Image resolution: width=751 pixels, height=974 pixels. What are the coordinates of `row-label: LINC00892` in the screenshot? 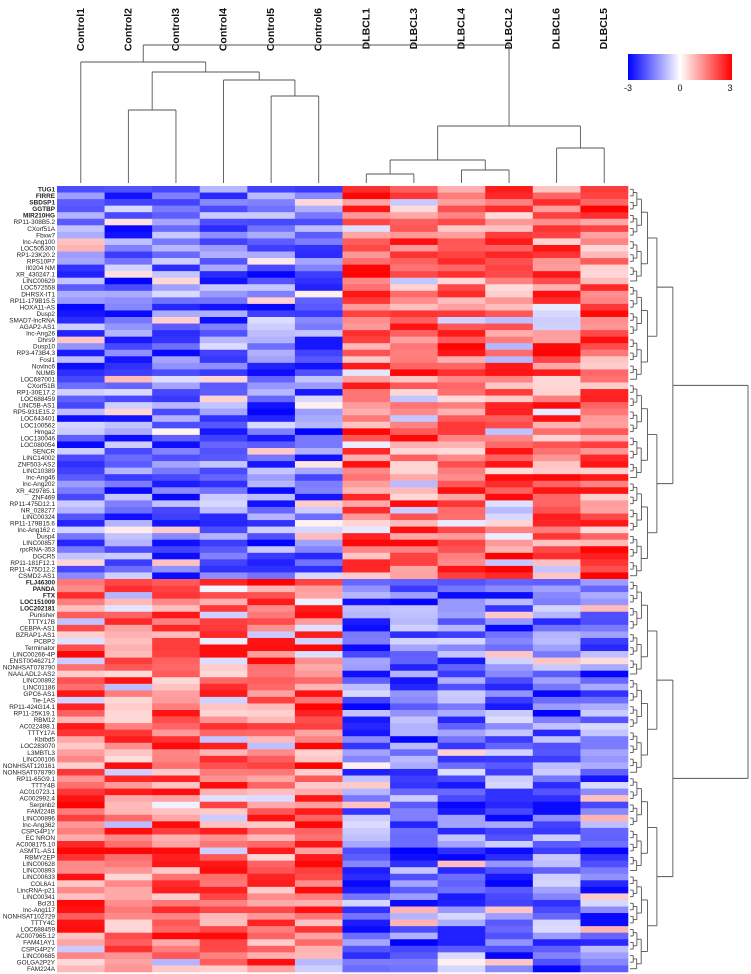 It's located at (39, 681).